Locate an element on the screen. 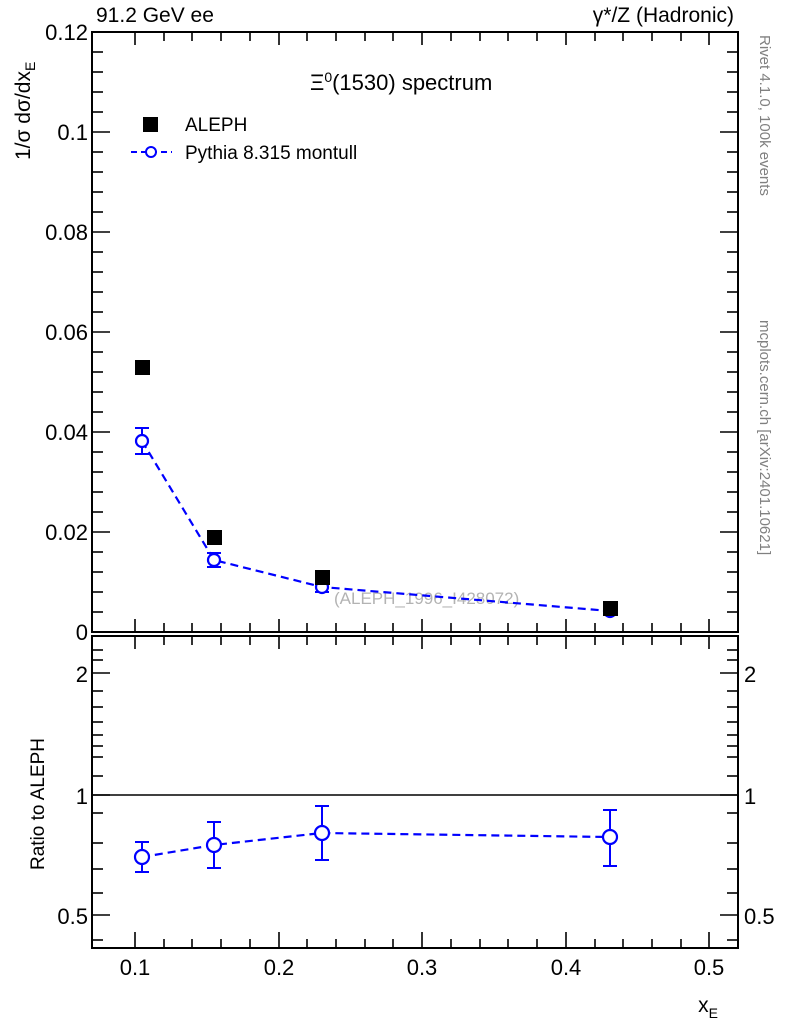  main-y-tick-labels: 0.12 0.1 0.08 0.06 0.04 0.02 0 is located at coordinates (66, 332).